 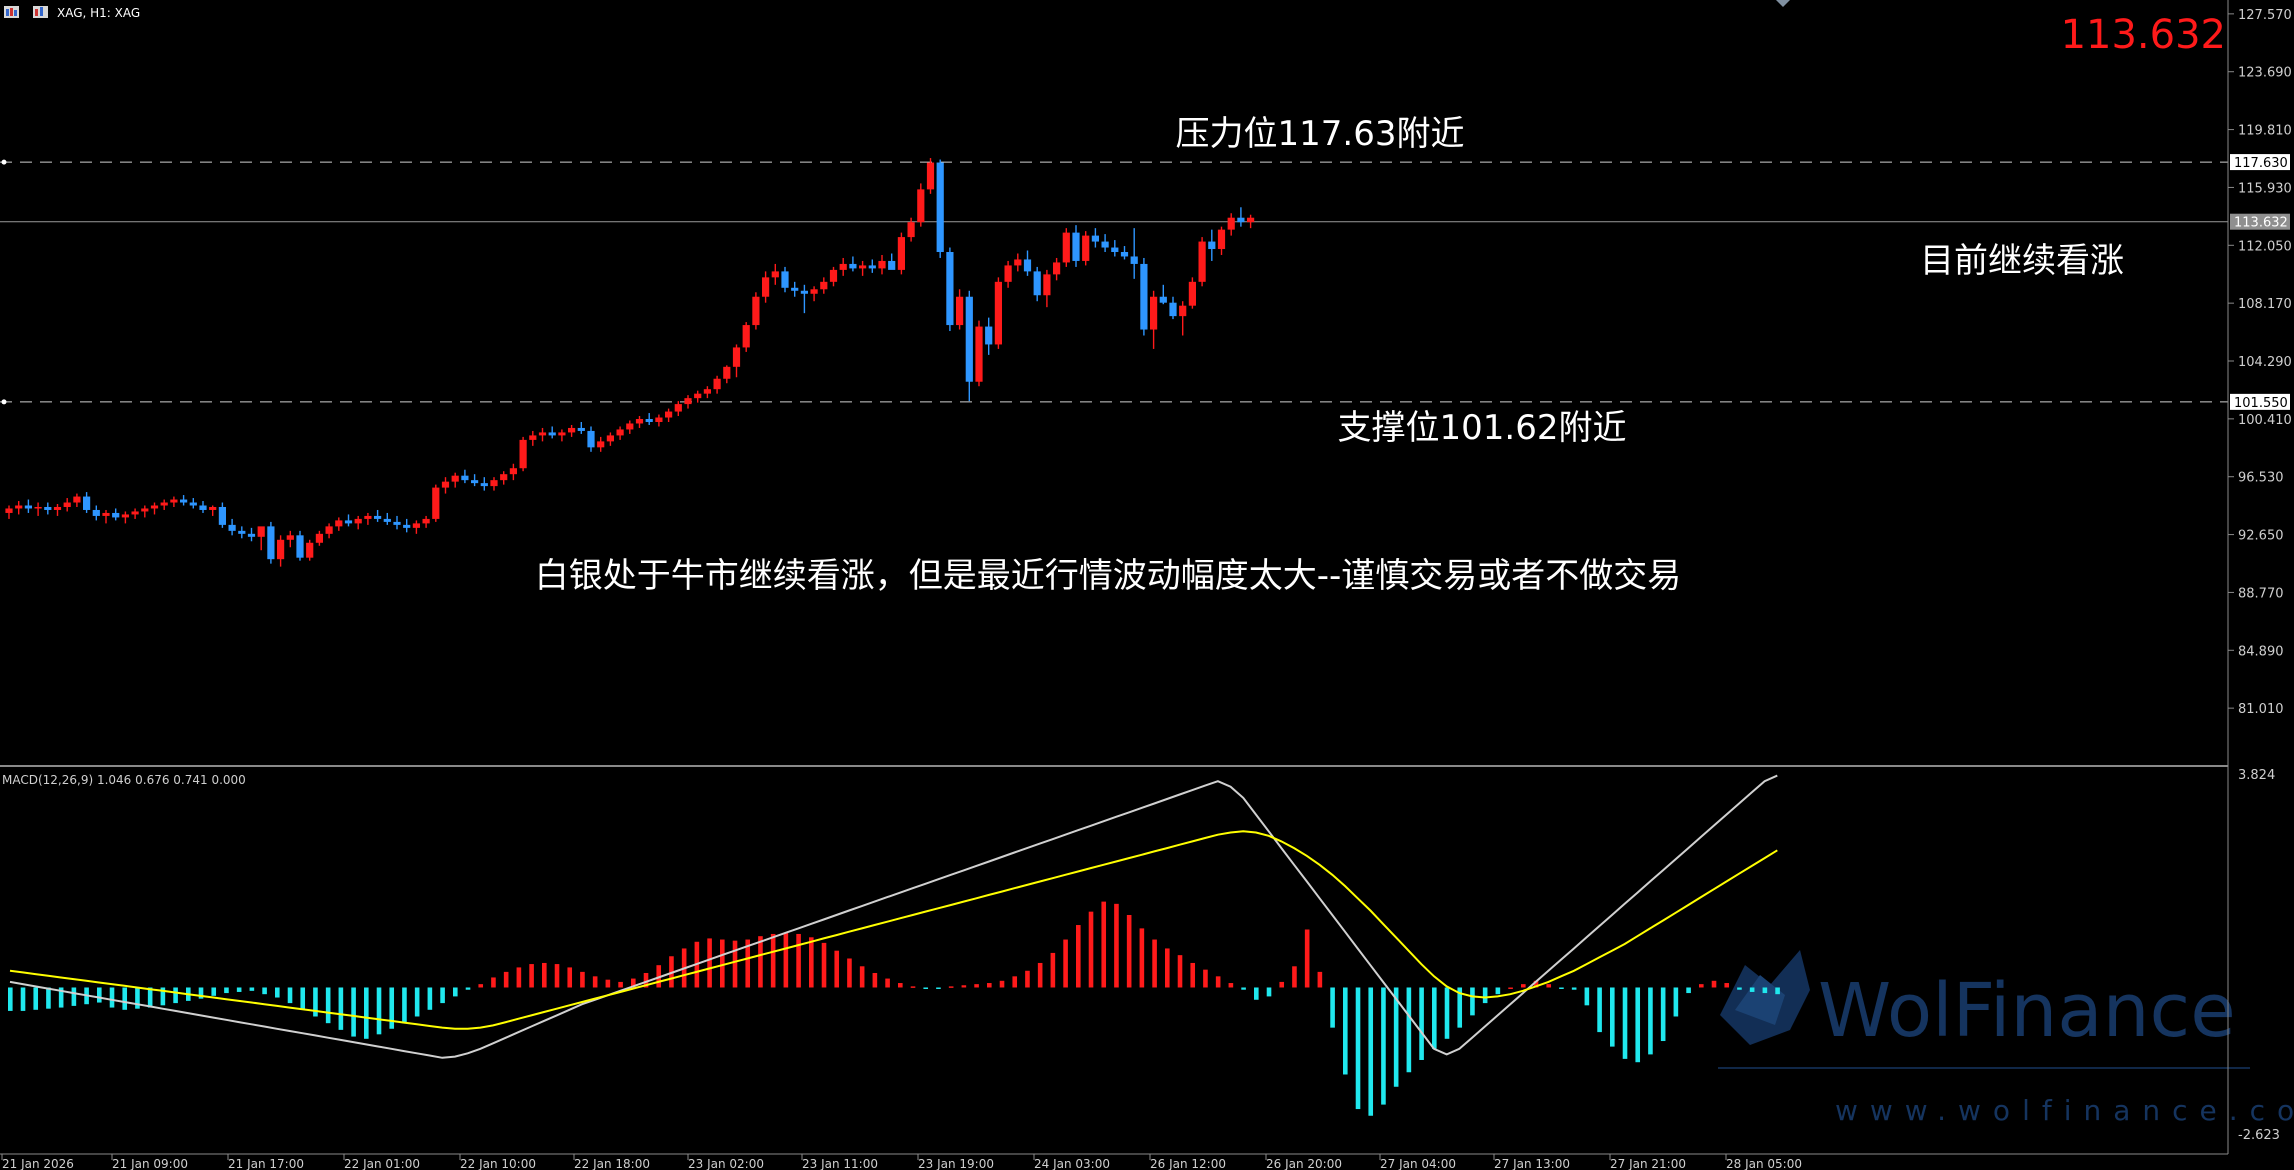 I want to click on price-tick-label: 112.050, so click(x=2265, y=246).